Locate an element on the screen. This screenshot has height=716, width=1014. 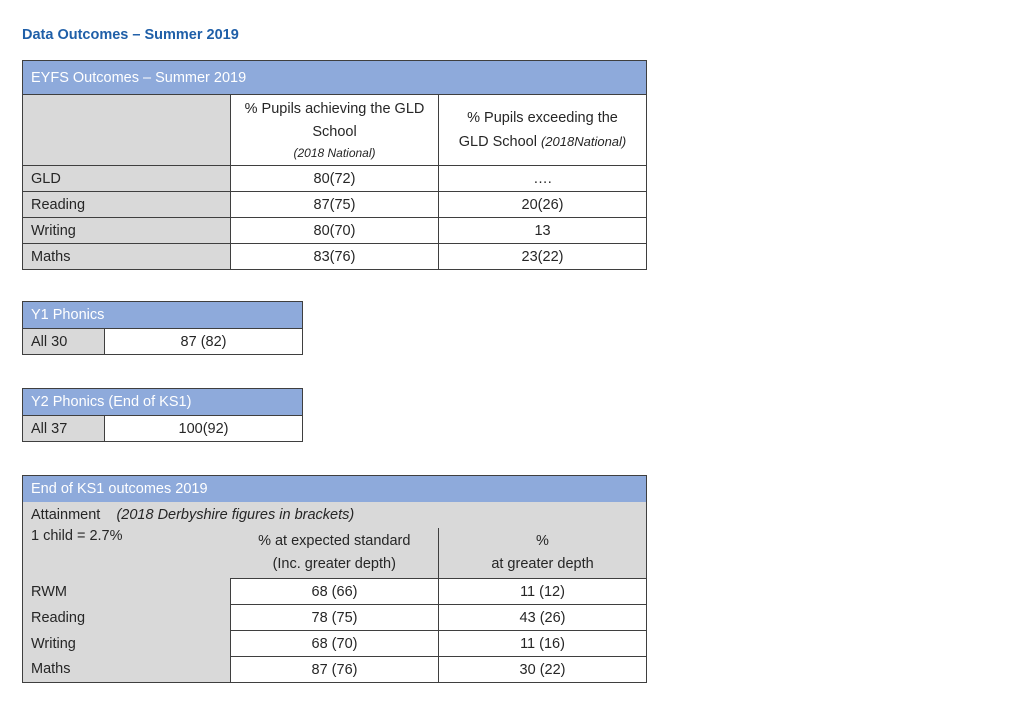
exceeding-value: …. is located at coordinates (542, 178).